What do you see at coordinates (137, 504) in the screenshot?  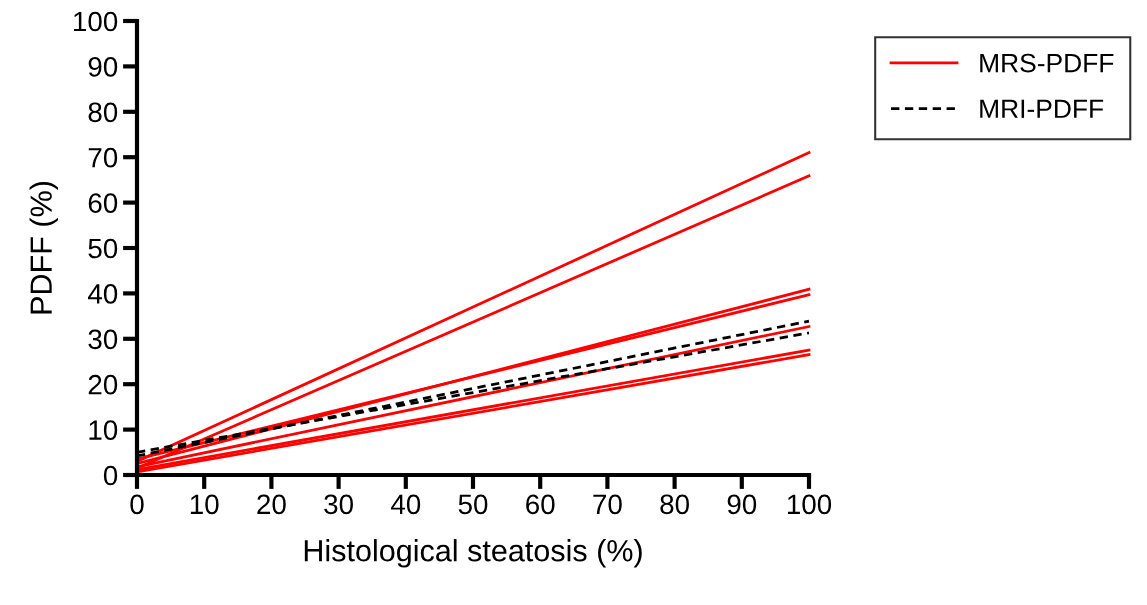 I see `x-tick-label: 0` at bounding box center [137, 504].